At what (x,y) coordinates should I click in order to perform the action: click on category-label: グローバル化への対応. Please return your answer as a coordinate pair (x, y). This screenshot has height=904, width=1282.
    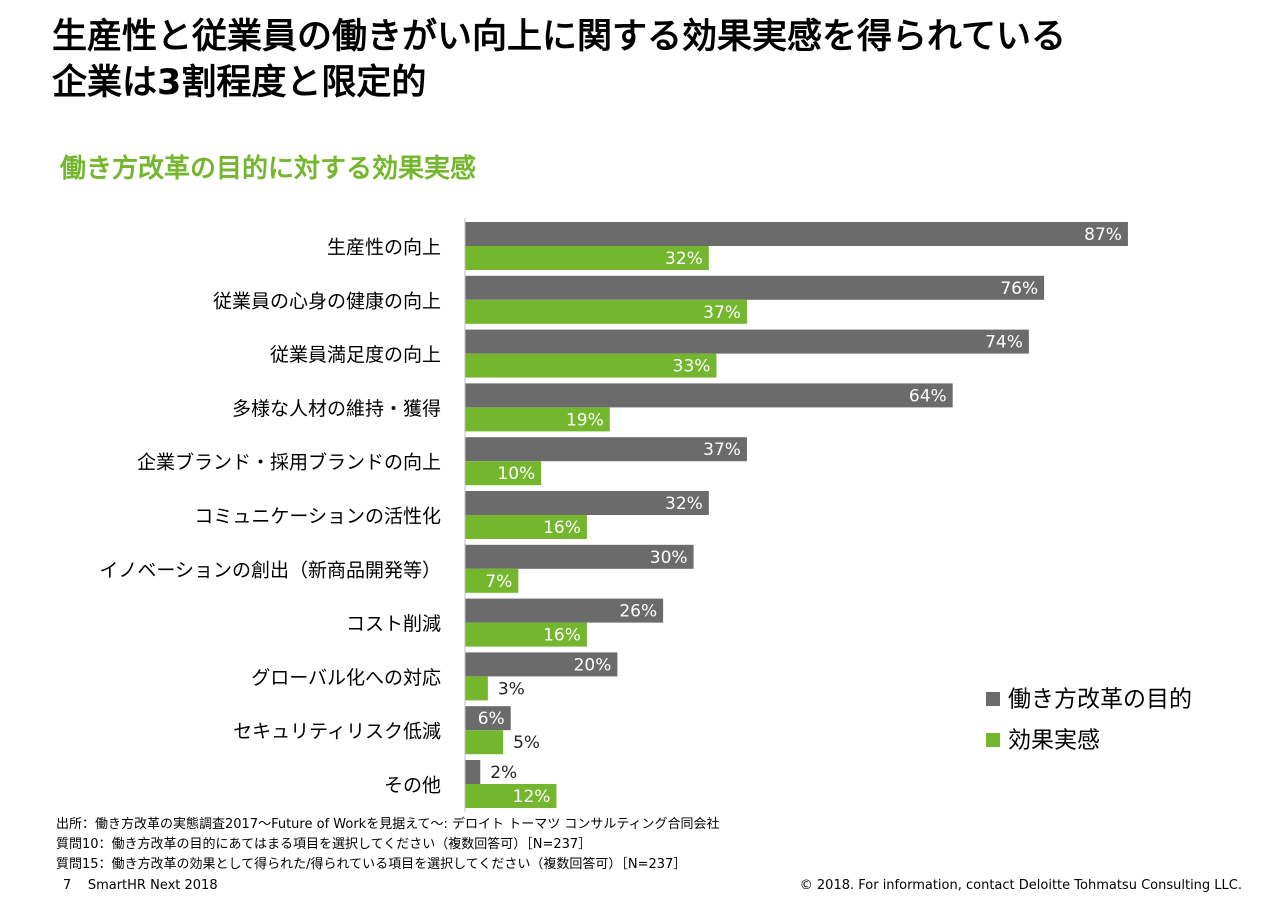
    Looking at the image, I should click on (346, 678).